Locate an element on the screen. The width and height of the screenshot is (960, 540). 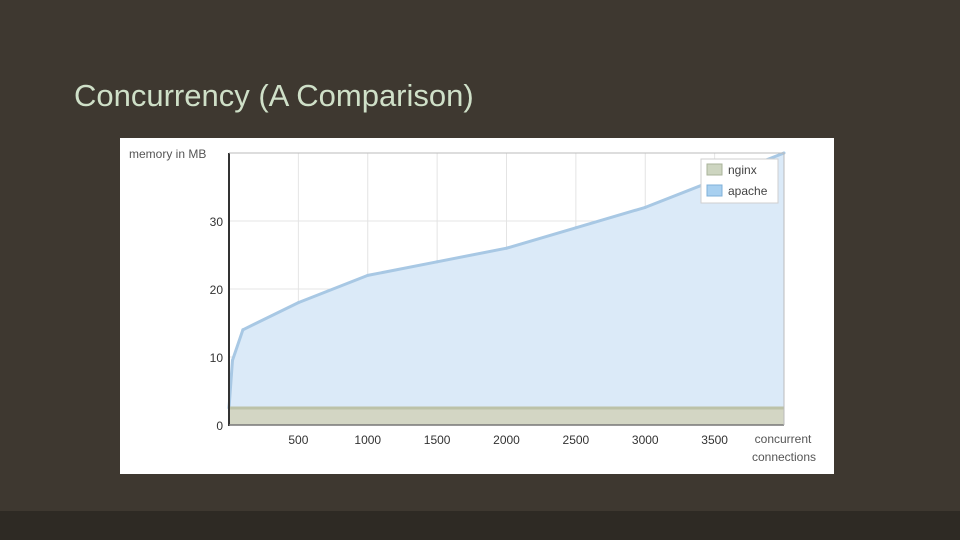
y-tick-label-0: 0 is located at coordinates (219, 426).